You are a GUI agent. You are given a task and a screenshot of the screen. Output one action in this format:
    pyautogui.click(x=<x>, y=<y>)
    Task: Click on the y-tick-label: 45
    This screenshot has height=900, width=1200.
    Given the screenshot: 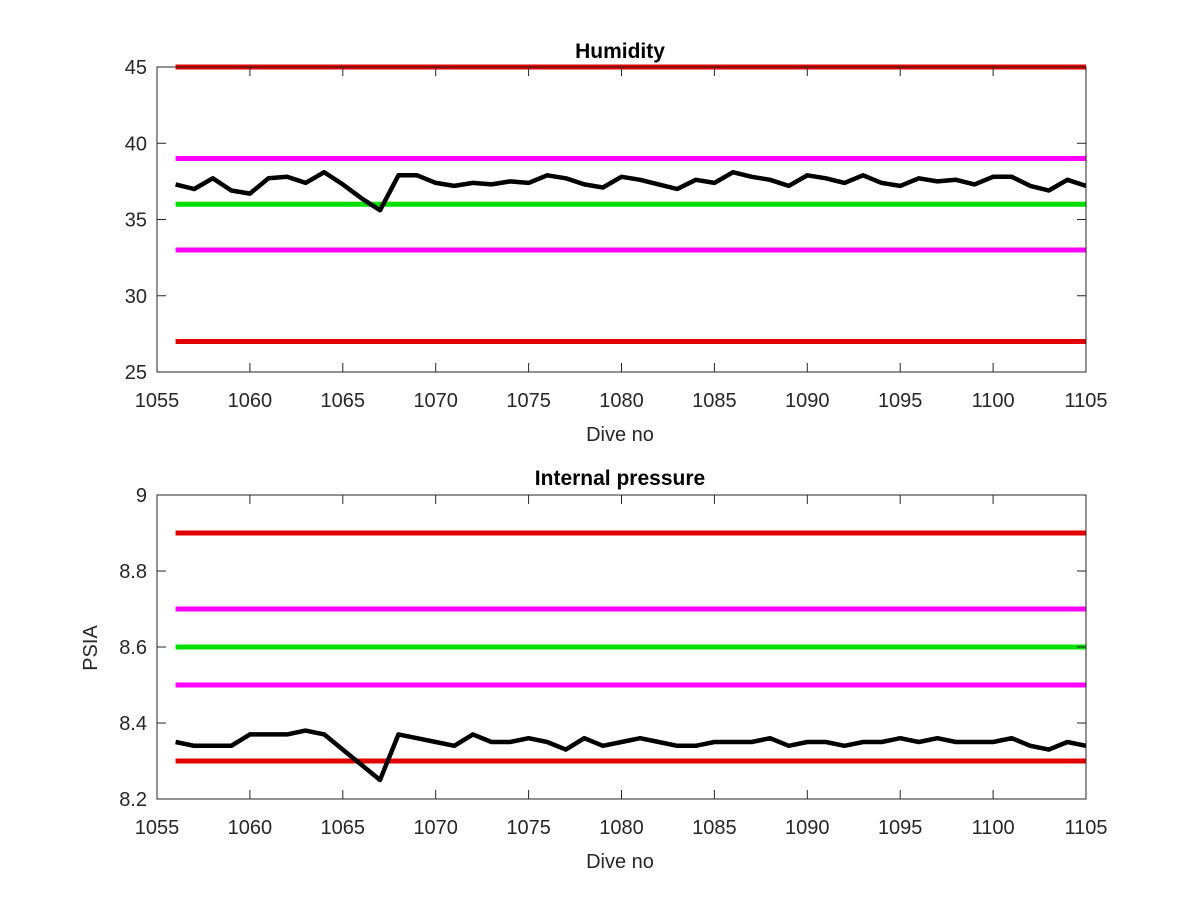 What is the action you would take?
    pyautogui.click(x=136, y=68)
    